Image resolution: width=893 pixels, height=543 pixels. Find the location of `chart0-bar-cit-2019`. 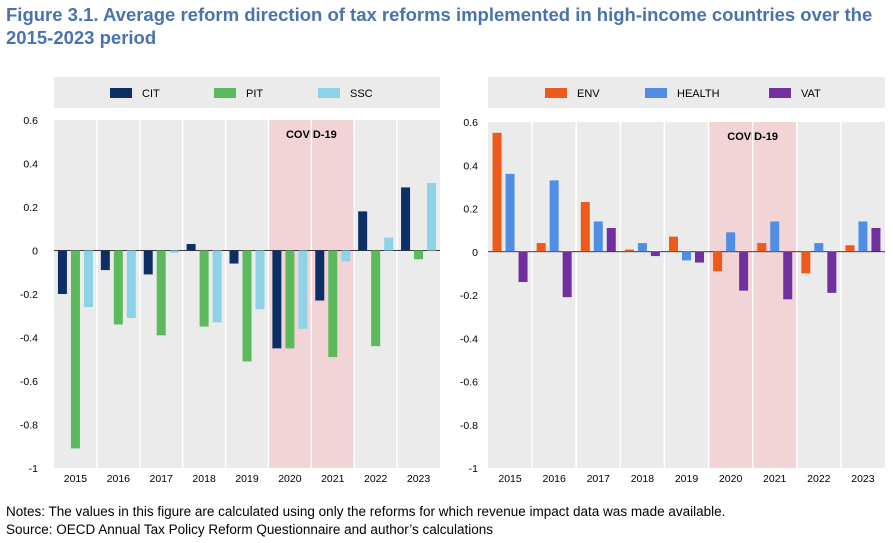

chart0-bar-cit-2019 is located at coordinates (234, 257).